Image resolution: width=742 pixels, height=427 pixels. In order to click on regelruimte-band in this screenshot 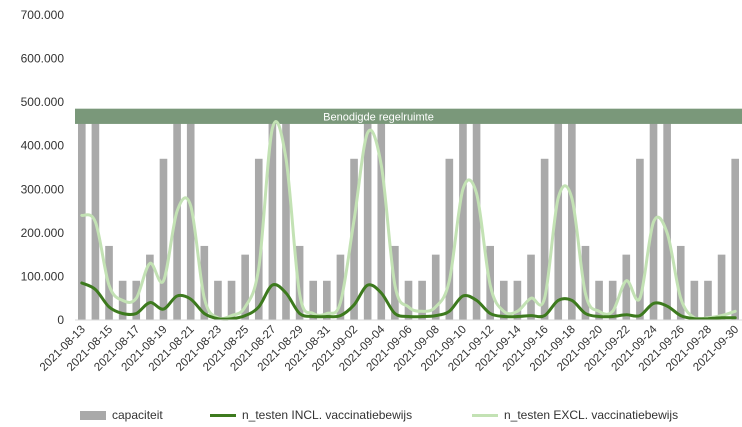, I will do `click(408, 116)`.